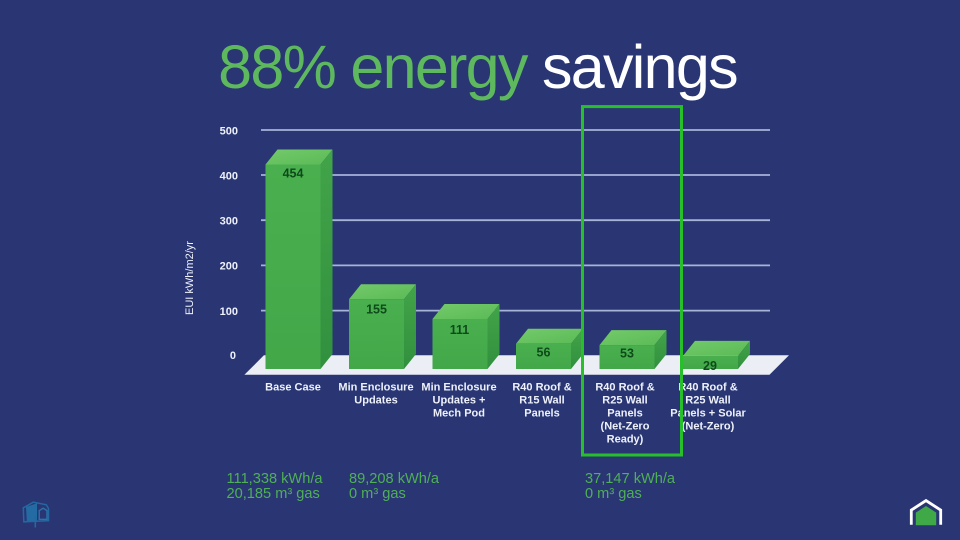 The image size is (960, 540). Describe the element at coordinates (627, 354) in the screenshot. I see `svg-text: 53` at that location.